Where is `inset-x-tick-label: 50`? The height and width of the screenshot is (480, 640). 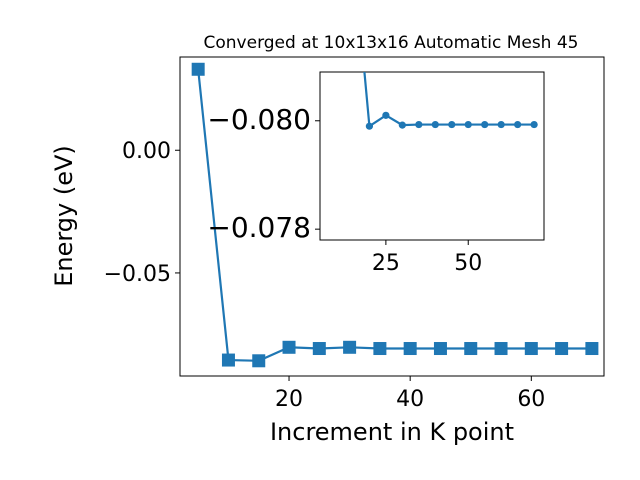 inset-x-tick-label: 50 is located at coordinates (468, 263).